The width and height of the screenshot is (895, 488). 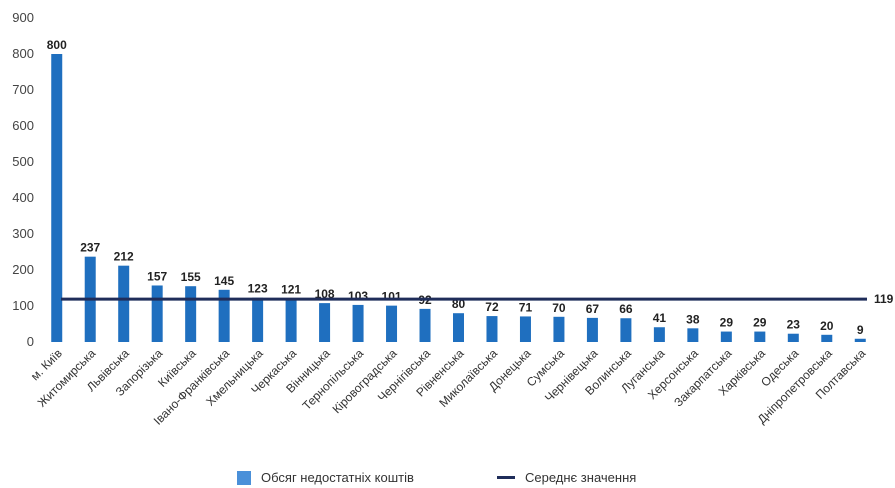 I want to click on legend-bar-label: Обсяг недостатніх коштів, so click(x=337, y=477).